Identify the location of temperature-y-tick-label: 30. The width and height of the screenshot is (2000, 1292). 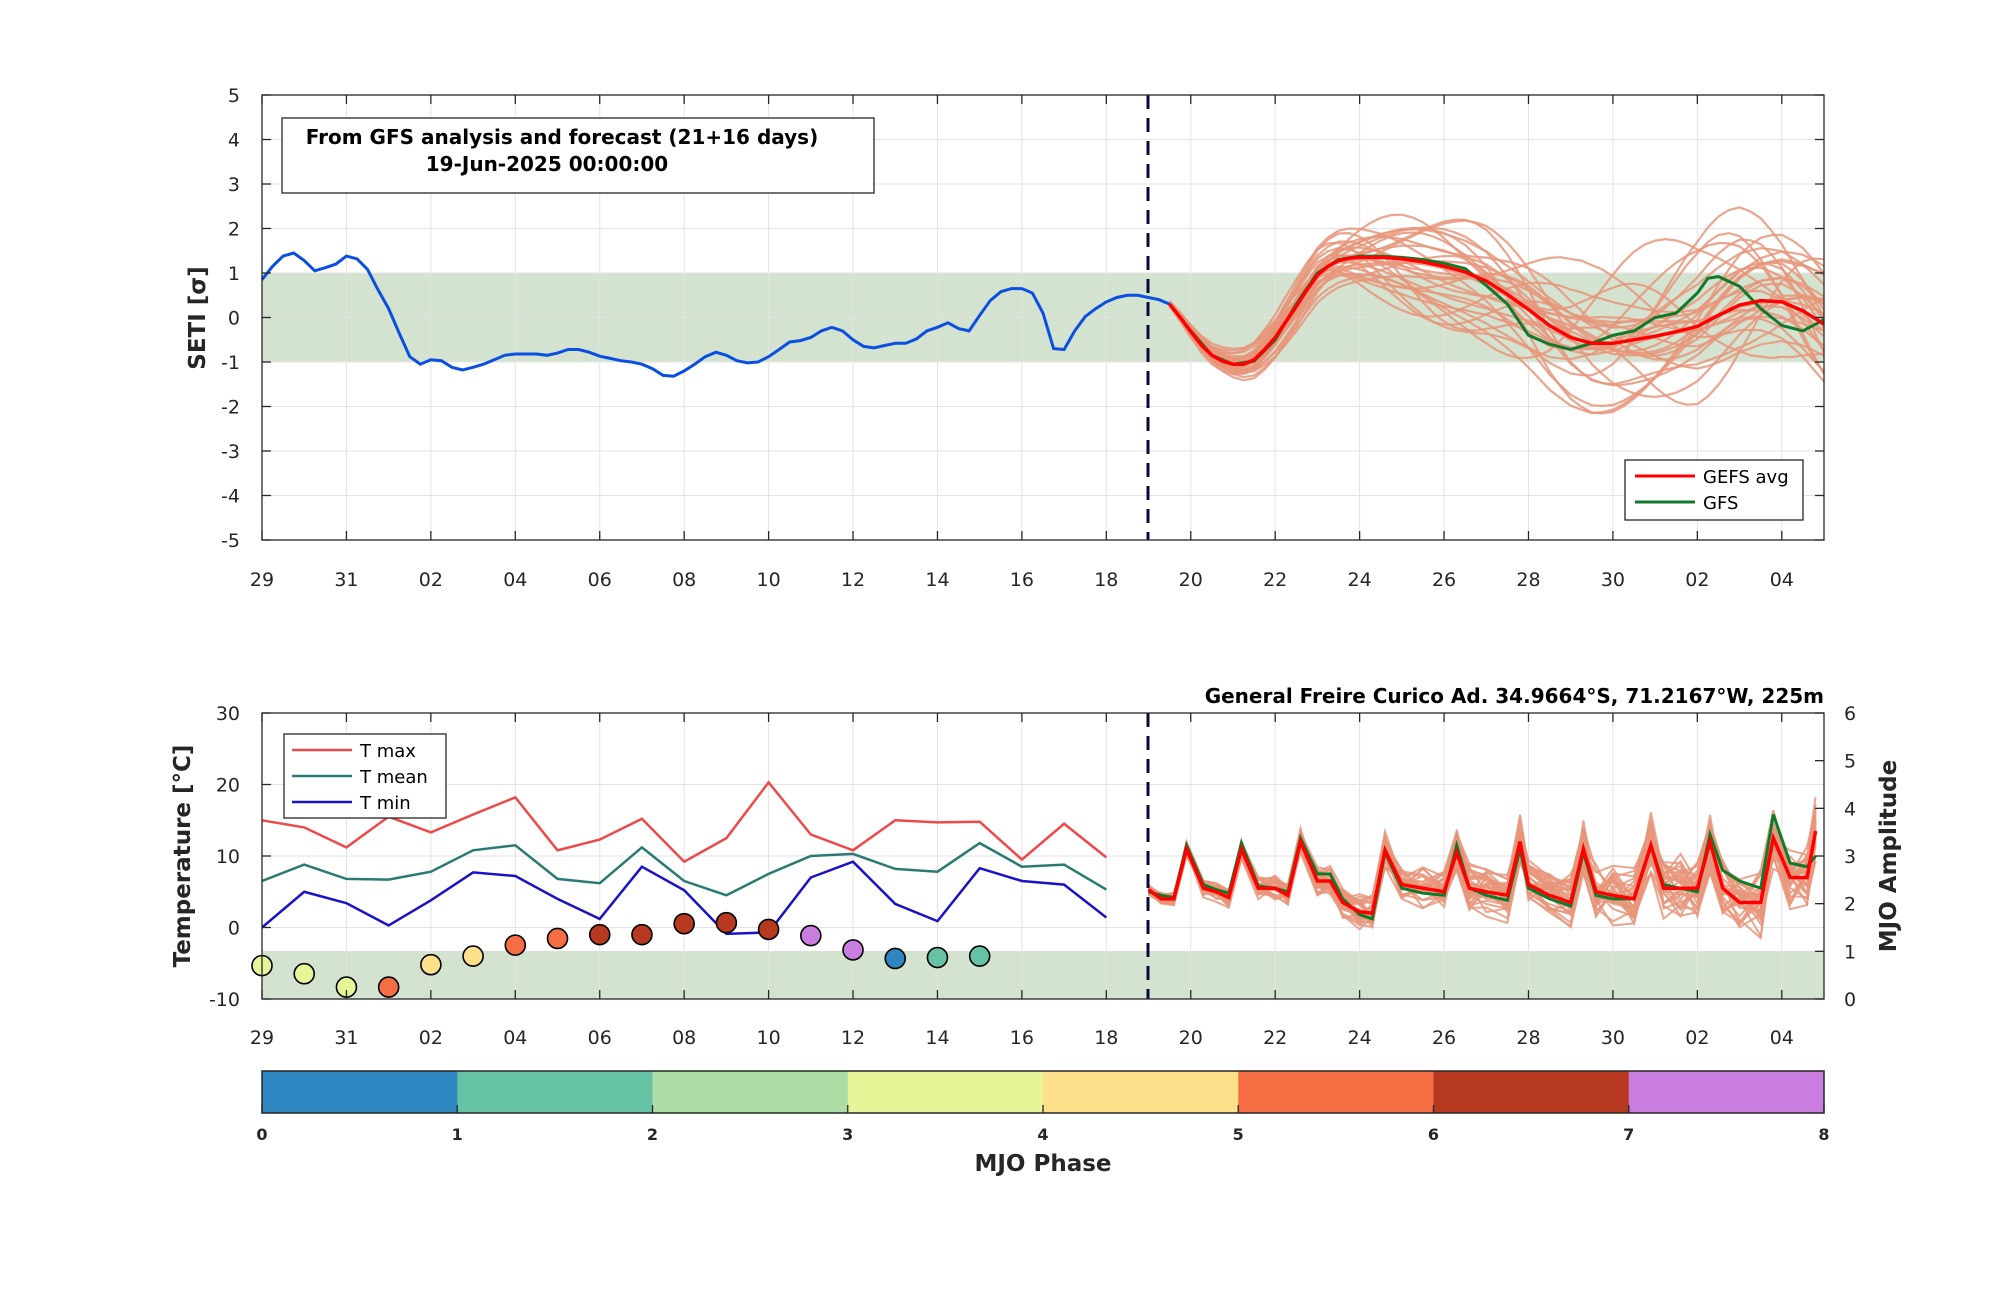
(228, 714).